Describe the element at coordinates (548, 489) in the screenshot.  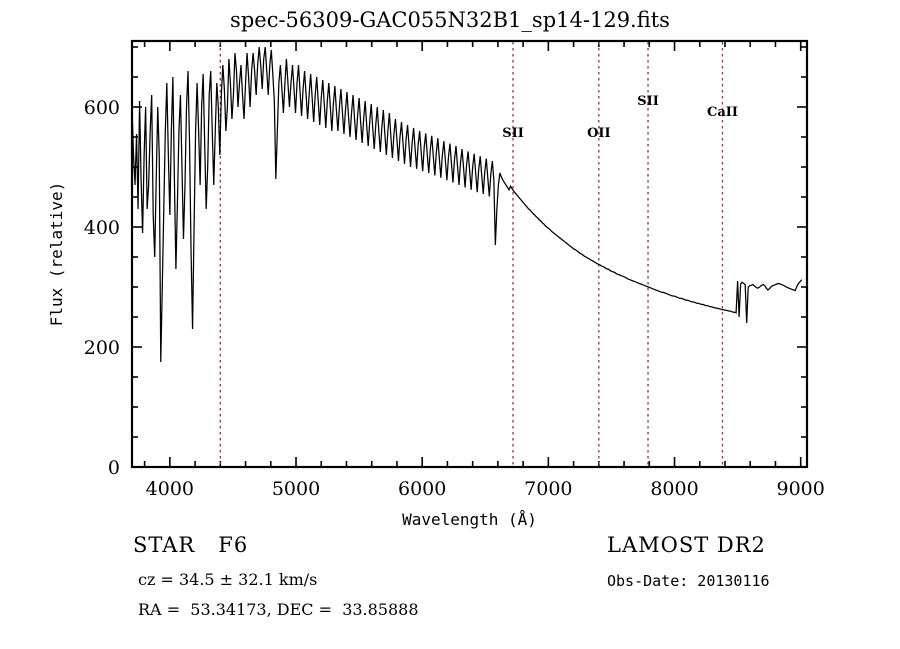
I see `x-tick-label: 7000` at that location.